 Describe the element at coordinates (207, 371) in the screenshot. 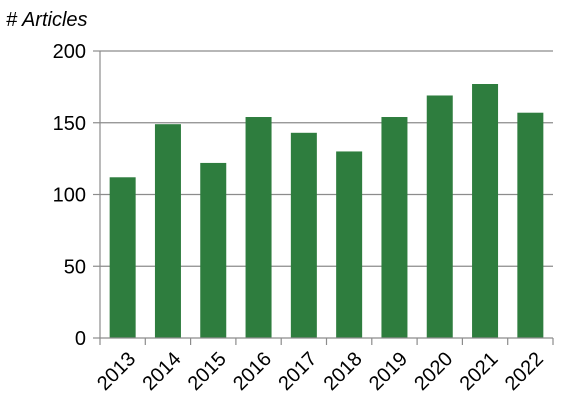

I see `x-tick-label: 2015` at that location.